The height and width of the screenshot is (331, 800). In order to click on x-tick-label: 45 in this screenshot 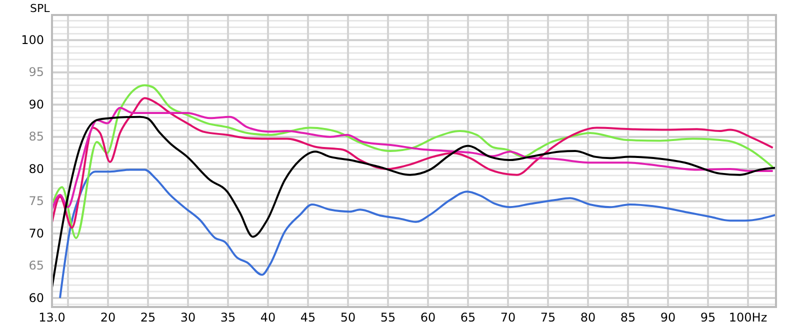, I will do `click(308, 317)`.